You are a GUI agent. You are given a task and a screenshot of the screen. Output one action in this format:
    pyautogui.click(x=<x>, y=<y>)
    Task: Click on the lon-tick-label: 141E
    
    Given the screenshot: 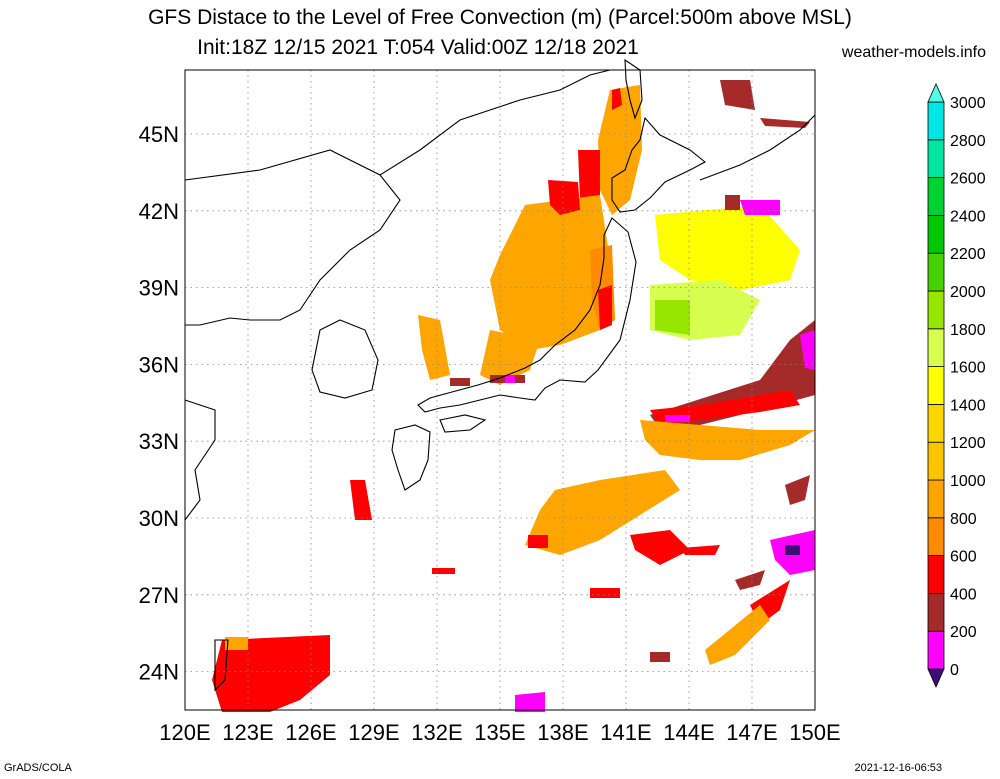 What is the action you would take?
    pyautogui.click(x=625, y=732)
    